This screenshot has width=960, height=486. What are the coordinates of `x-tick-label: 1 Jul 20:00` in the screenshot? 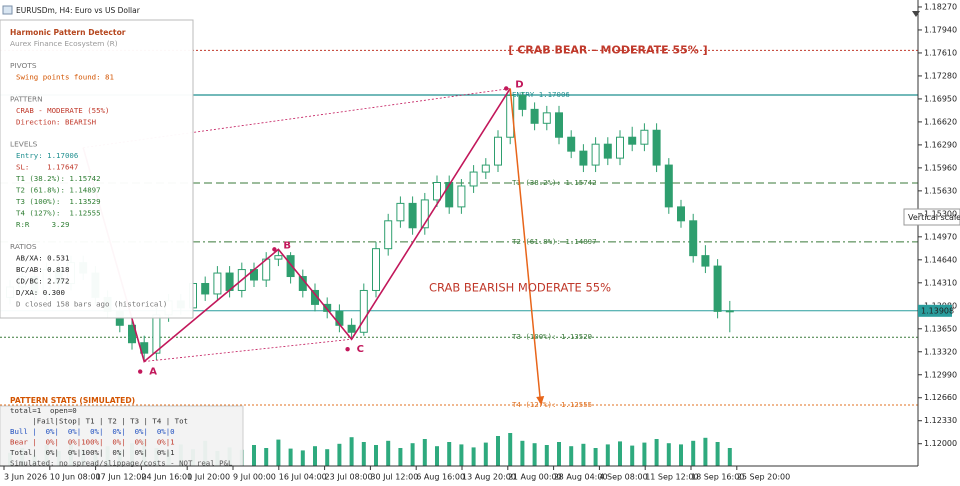 It's located at (208, 477).